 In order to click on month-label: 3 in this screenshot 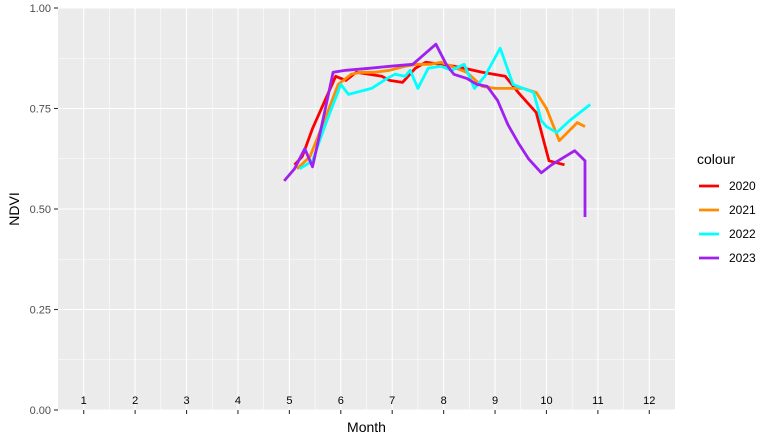, I will do `click(186, 401)`.